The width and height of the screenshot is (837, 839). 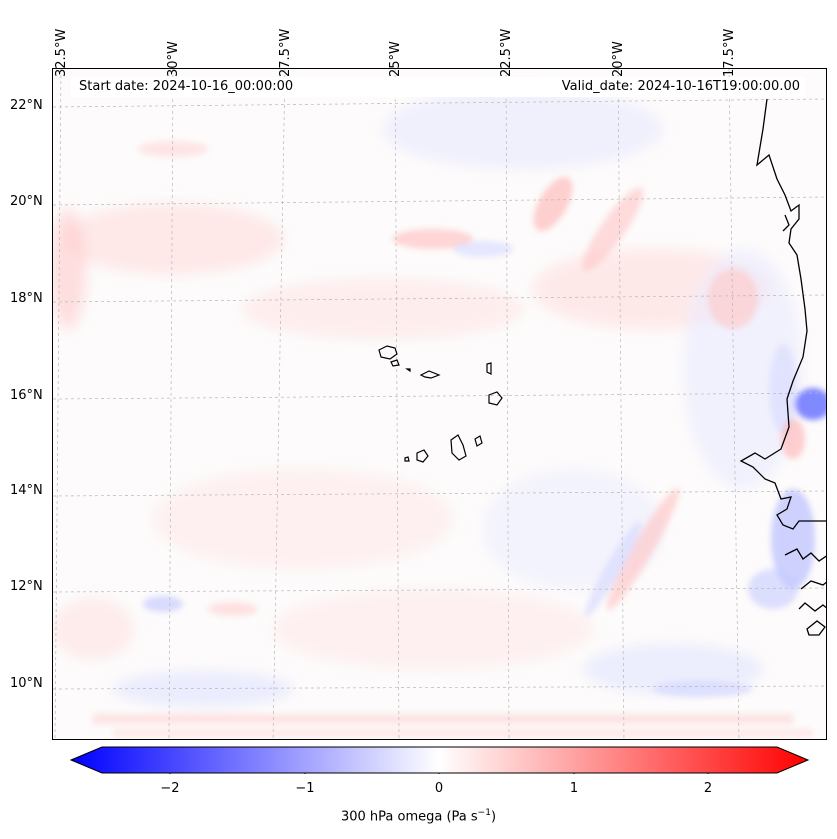 What do you see at coordinates (26, 395) in the screenshot?
I see `lat-label-16n: 16°N` at bounding box center [26, 395].